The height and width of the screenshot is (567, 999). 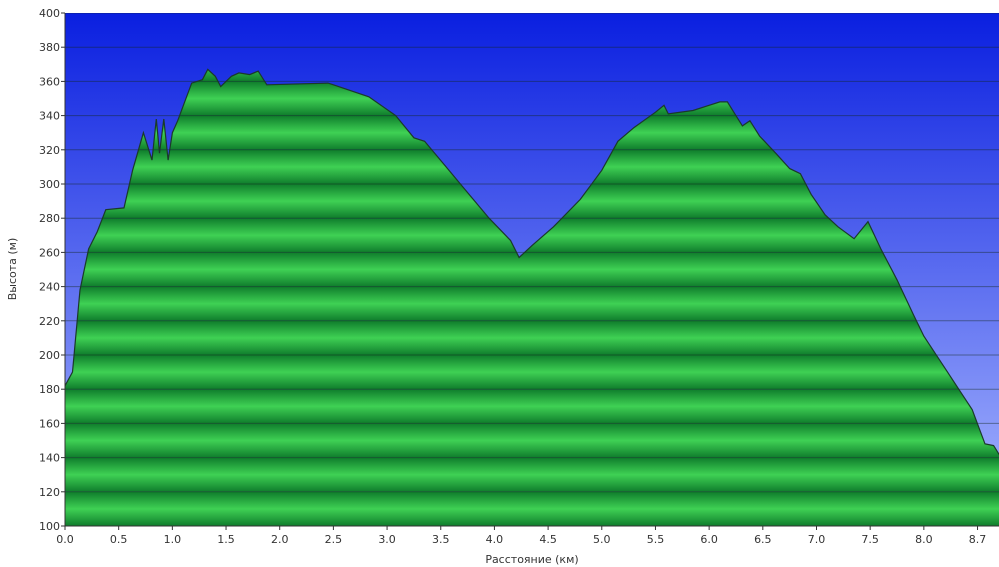 I want to click on x-tick-label: 1.5, so click(x=226, y=539).